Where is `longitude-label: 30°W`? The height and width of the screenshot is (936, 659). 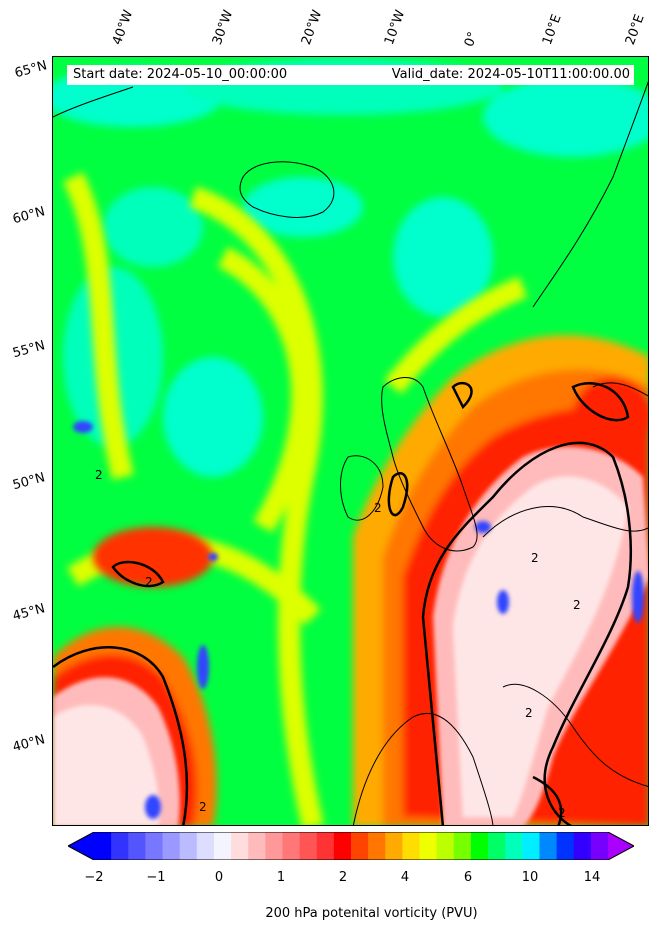
longitude-label: 30°W is located at coordinates (223, 27).